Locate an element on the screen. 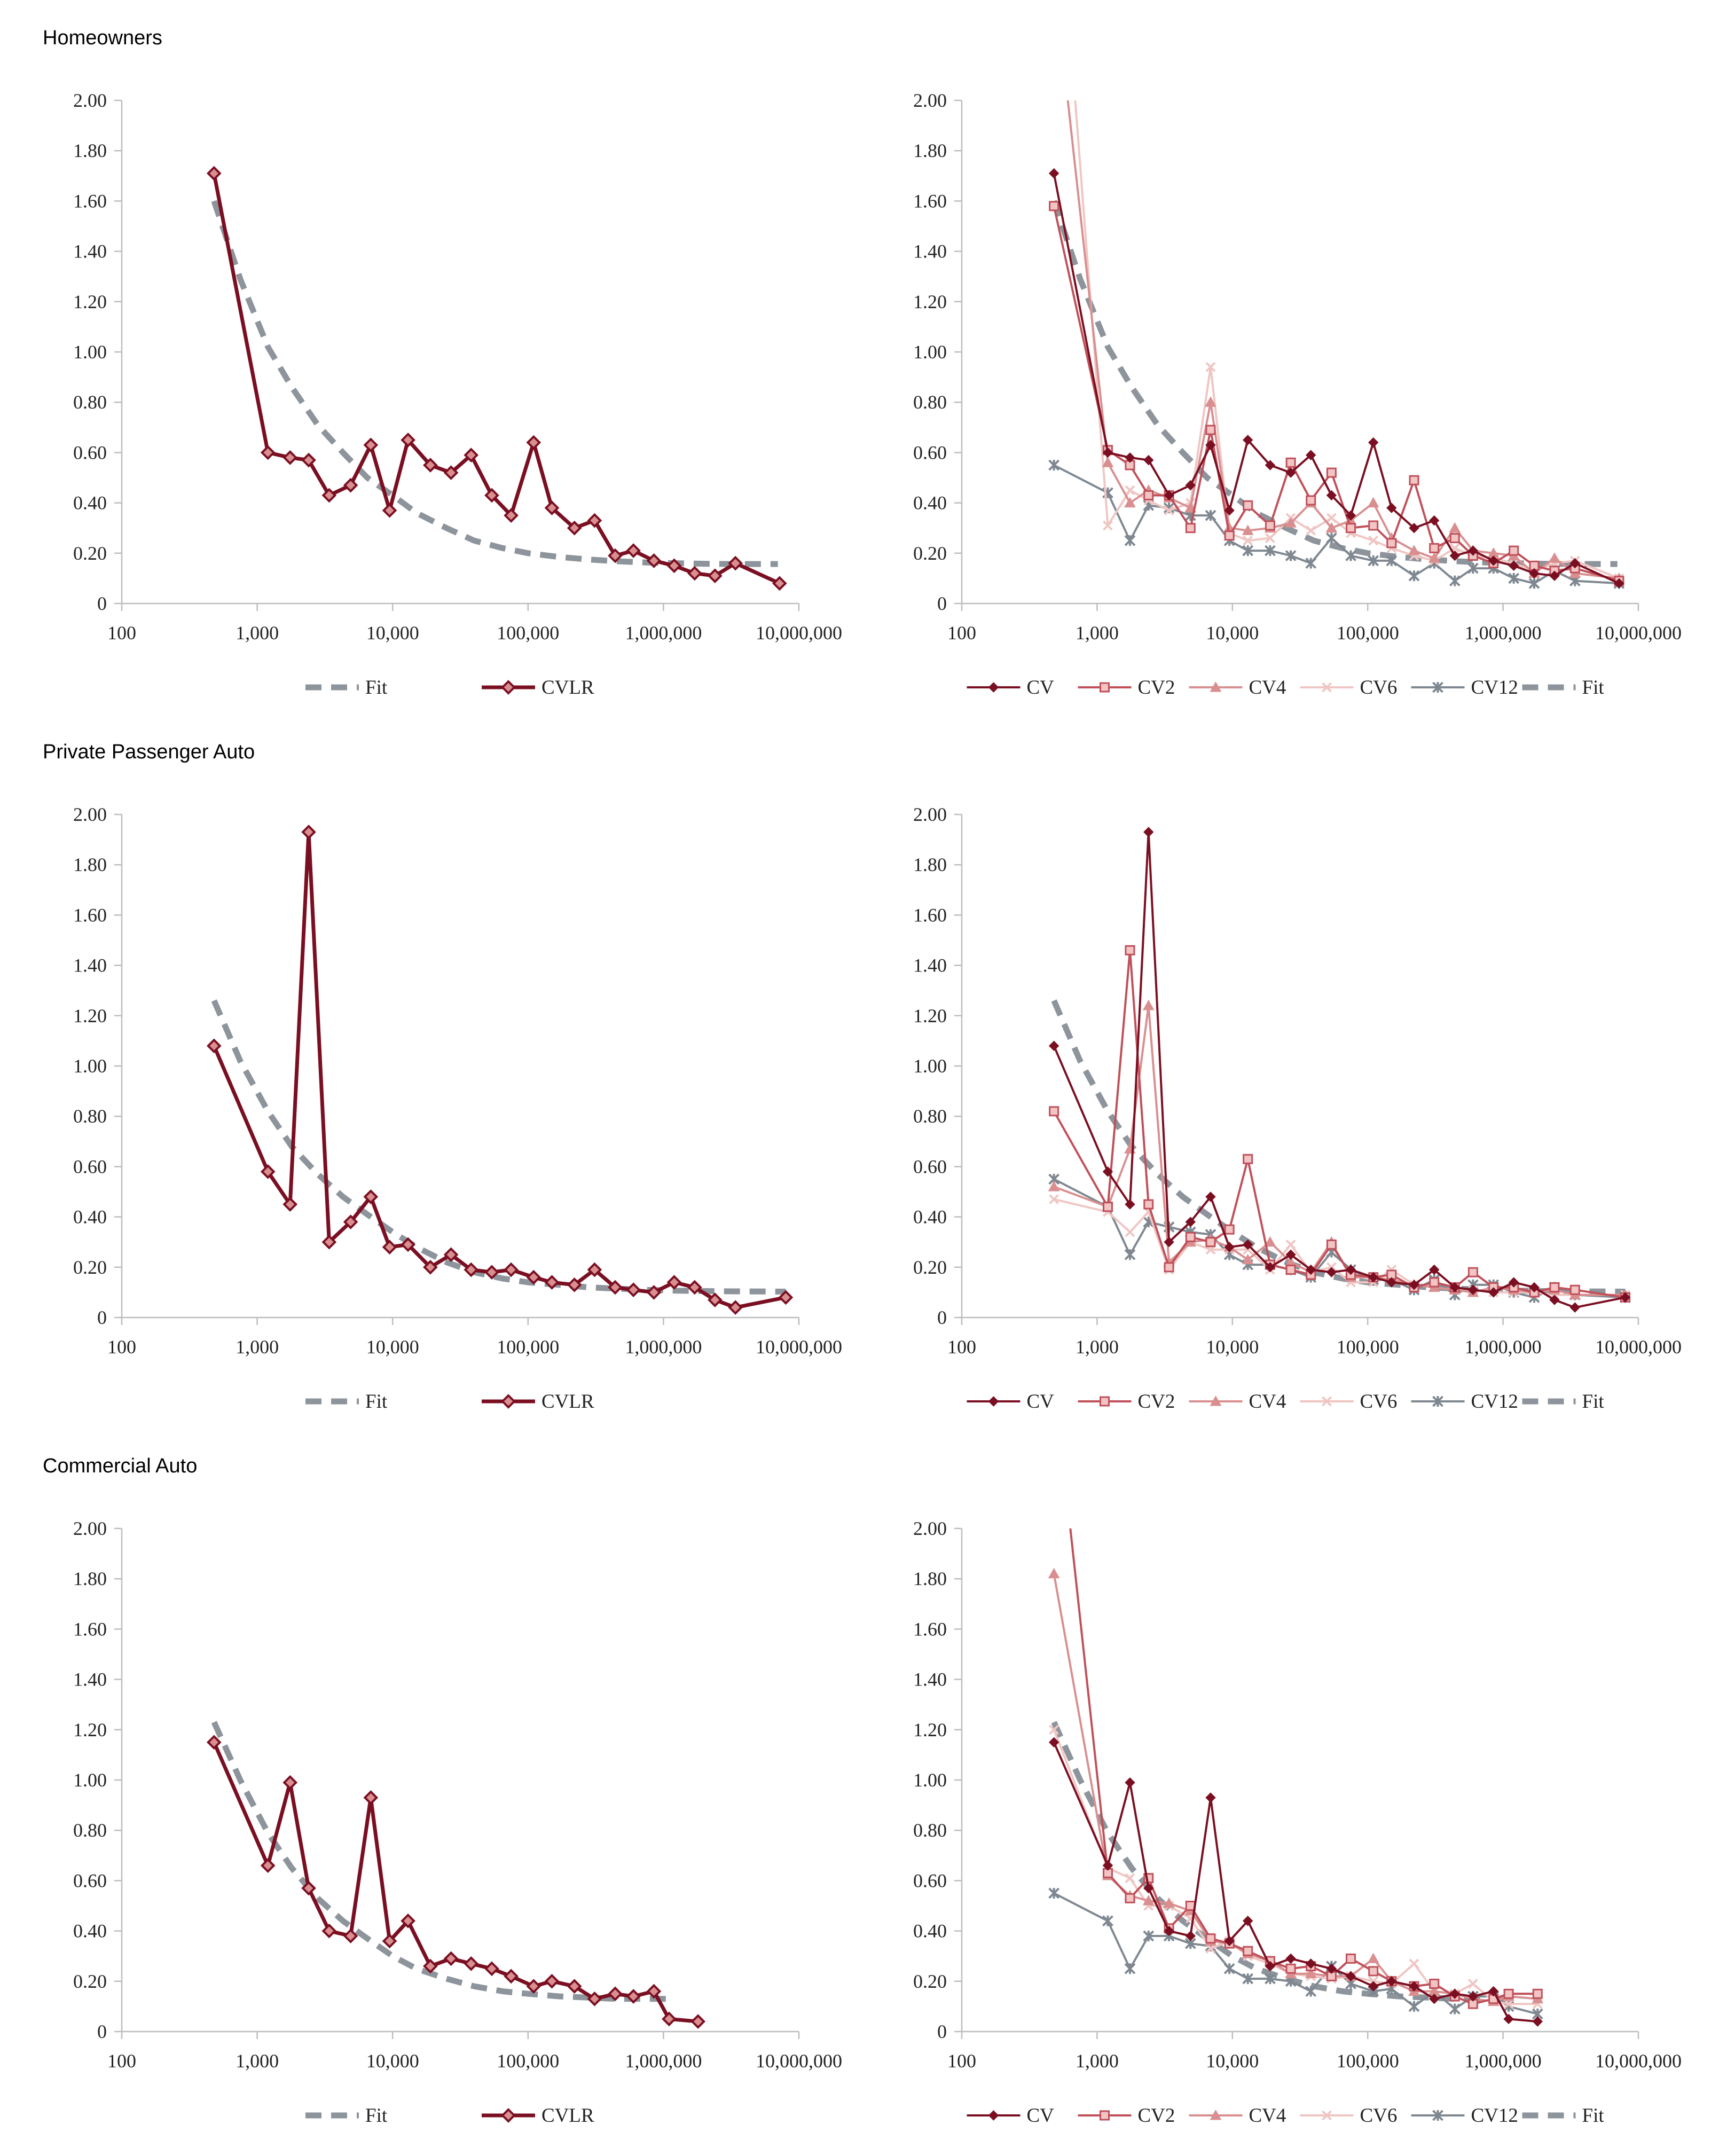  chart-6-legend-marker-cv12 is located at coordinates (1437, 2115).